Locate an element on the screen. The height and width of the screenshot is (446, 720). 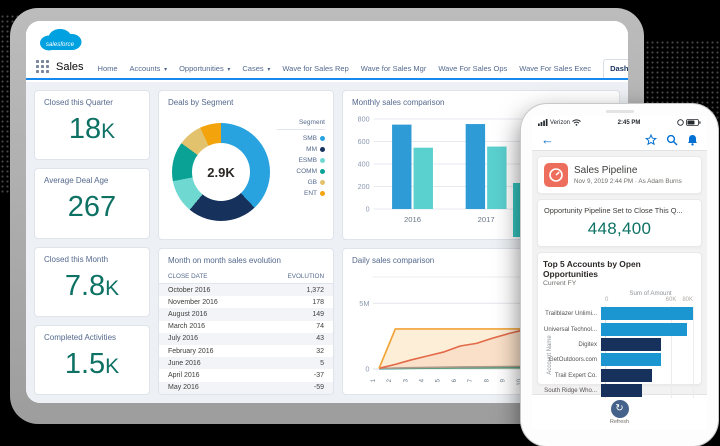
battery-icon is located at coordinates (693, 122).